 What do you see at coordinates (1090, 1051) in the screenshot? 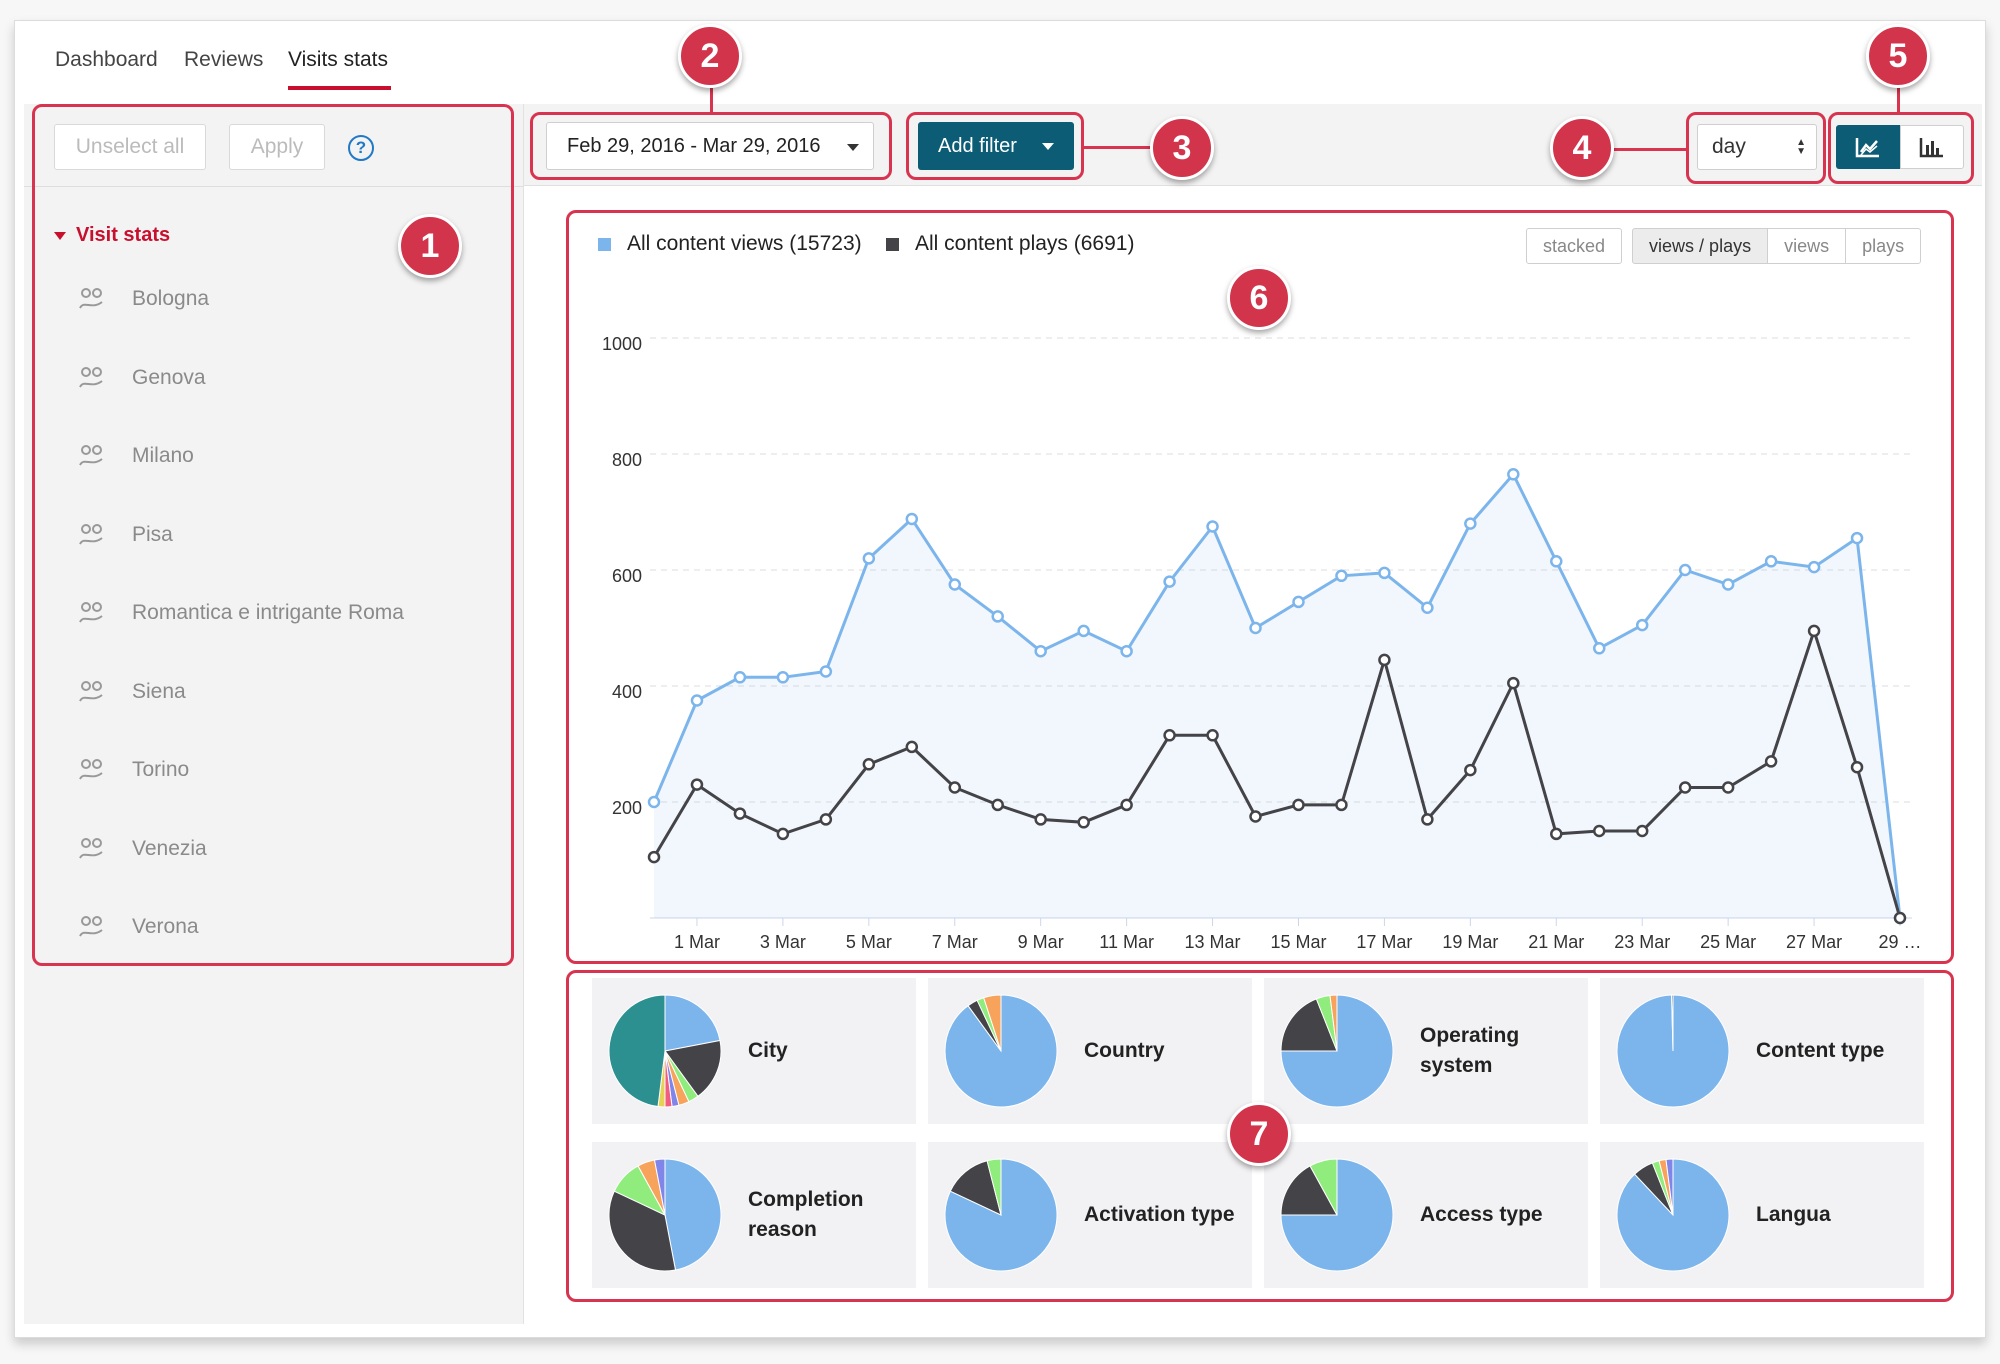
I see `pie-card: Country` at bounding box center [1090, 1051].